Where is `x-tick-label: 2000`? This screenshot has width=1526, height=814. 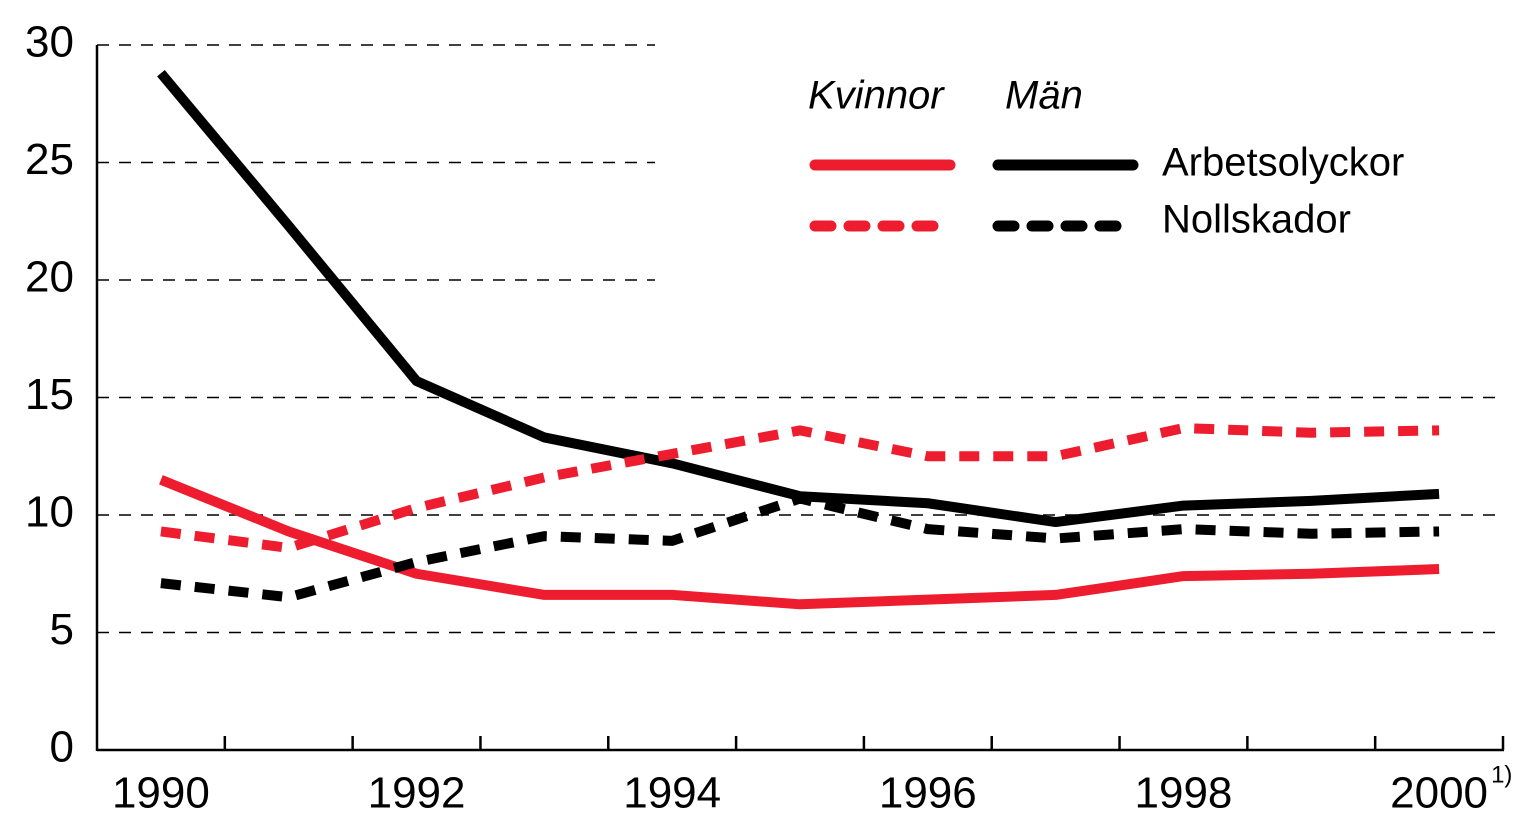 x-tick-label: 2000 is located at coordinates (1439, 791).